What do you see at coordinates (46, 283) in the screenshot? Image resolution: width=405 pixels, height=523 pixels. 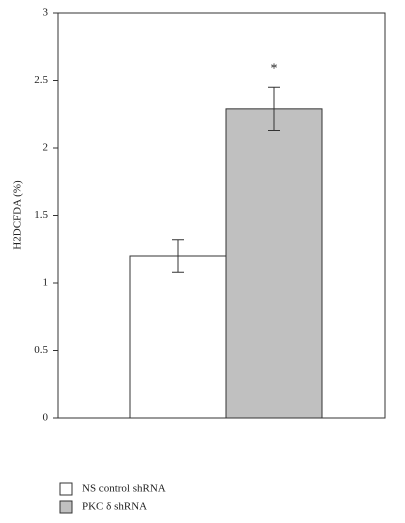 I see `y-tick-label: 1` at bounding box center [46, 283].